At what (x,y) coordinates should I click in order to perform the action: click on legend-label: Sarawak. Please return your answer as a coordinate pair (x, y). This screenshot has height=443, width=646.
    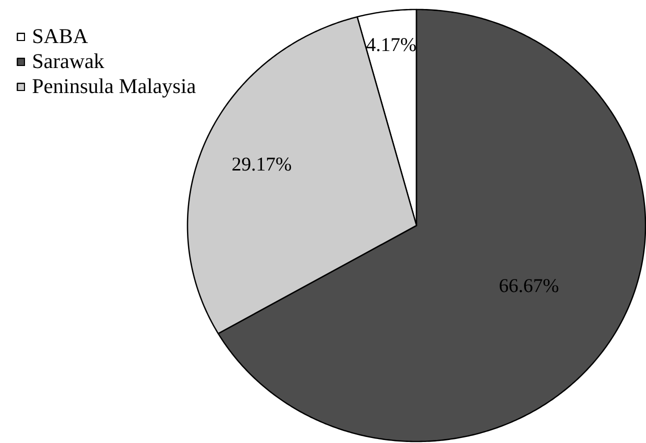
    Looking at the image, I should click on (68, 61).